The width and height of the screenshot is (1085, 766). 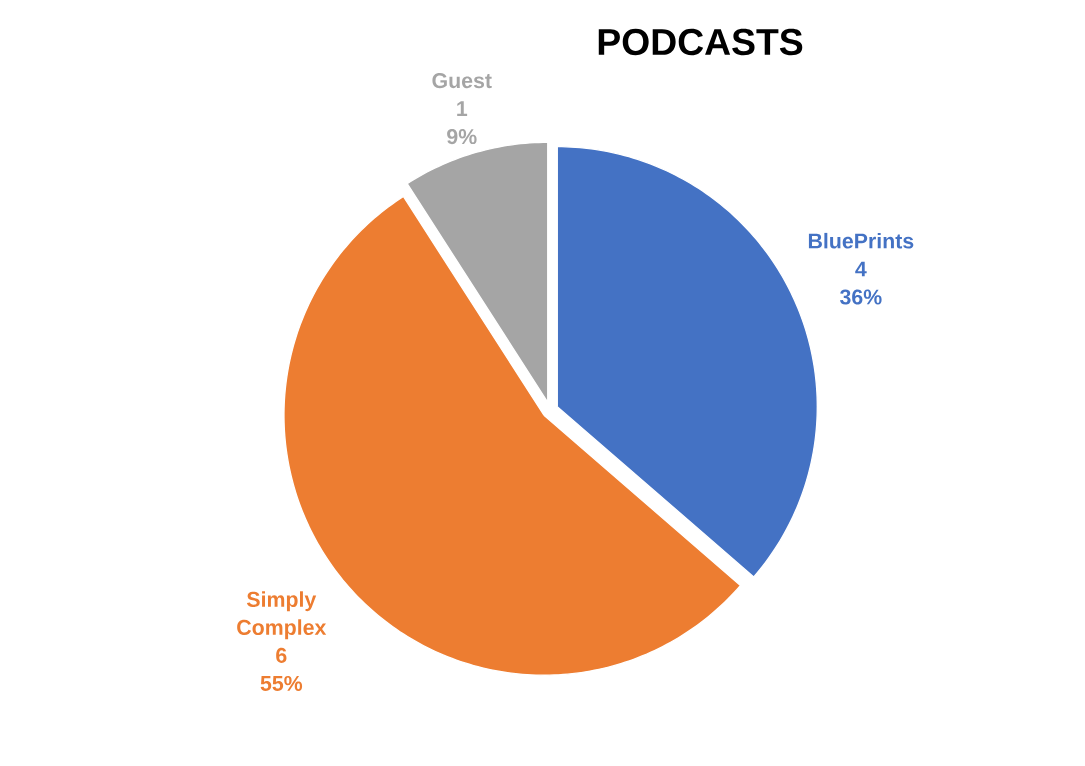 I want to click on data-label: 1, so click(x=462, y=108).